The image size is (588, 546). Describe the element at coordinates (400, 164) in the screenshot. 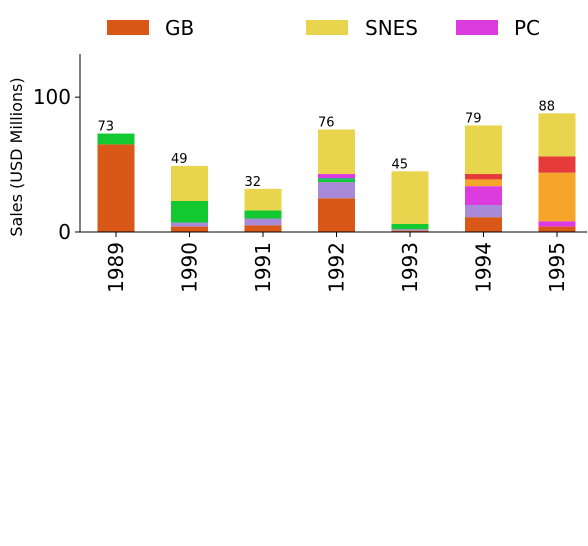

I see `bar-total-label: 45` at that location.